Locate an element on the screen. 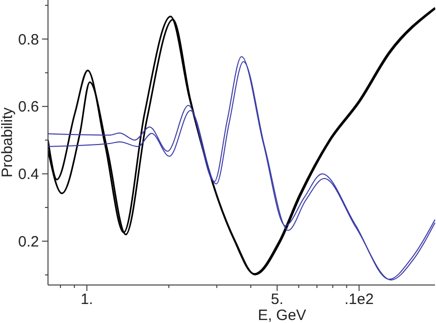 The width and height of the screenshot is (436, 323). x-tick-label: .1e2 is located at coordinates (359, 299).